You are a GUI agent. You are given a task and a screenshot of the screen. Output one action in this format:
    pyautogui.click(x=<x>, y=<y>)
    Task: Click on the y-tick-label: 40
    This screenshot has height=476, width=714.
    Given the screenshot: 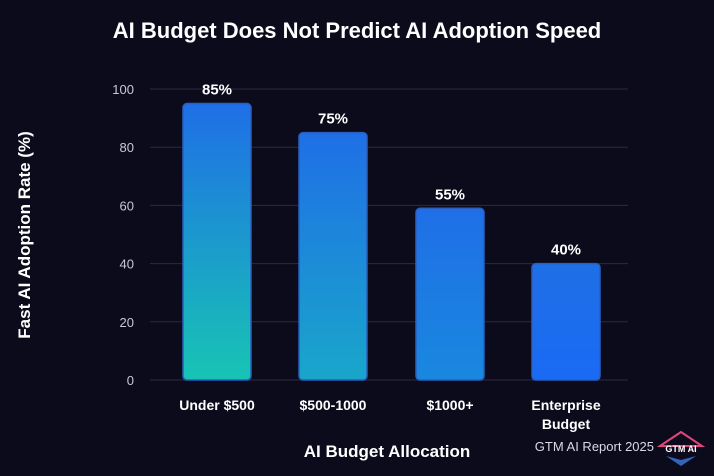 What is the action you would take?
    pyautogui.click(x=127, y=264)
    